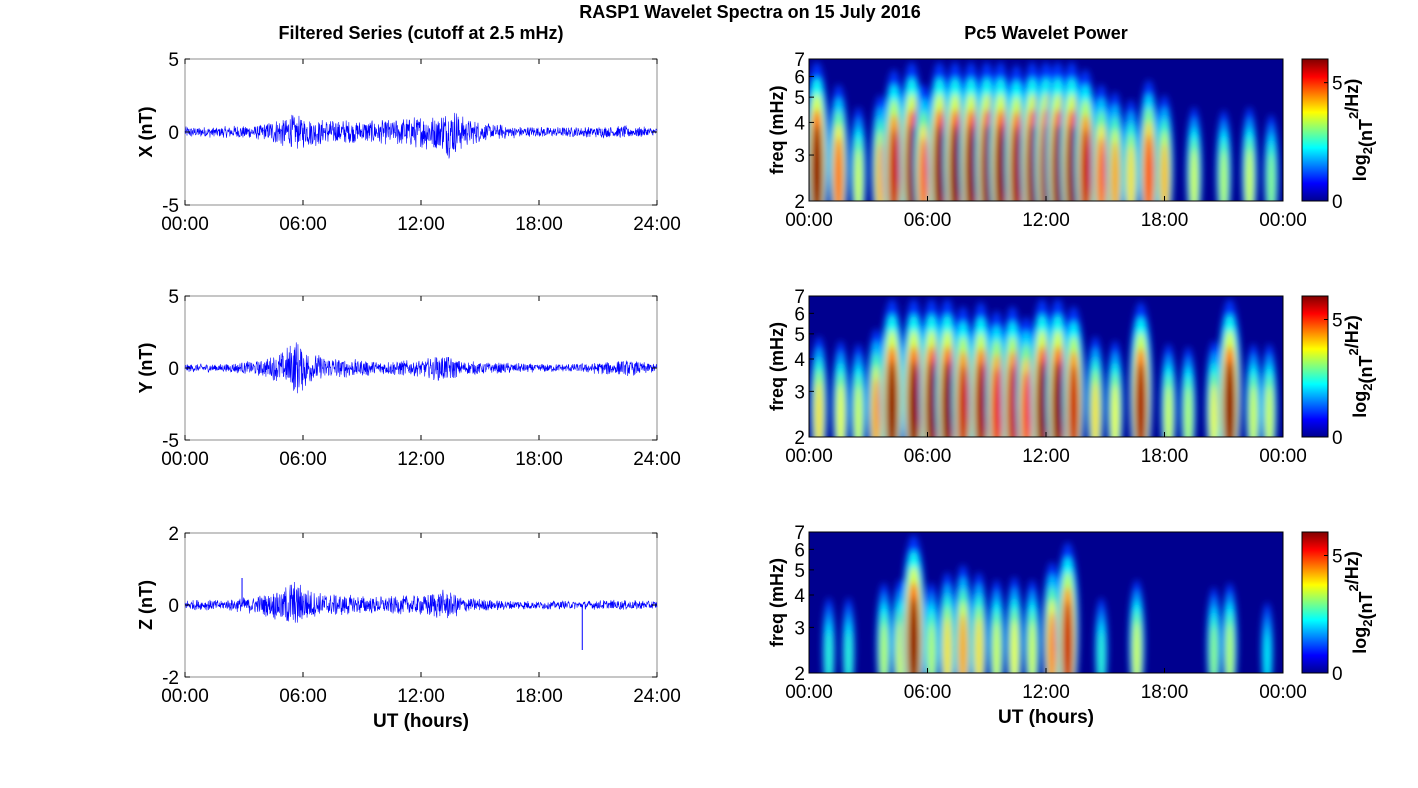 This screenshot has height=788, width=1418. Describe the element at coordinates (170, 678) in the screenshot. I see `y-tick-label: -2` at that location.